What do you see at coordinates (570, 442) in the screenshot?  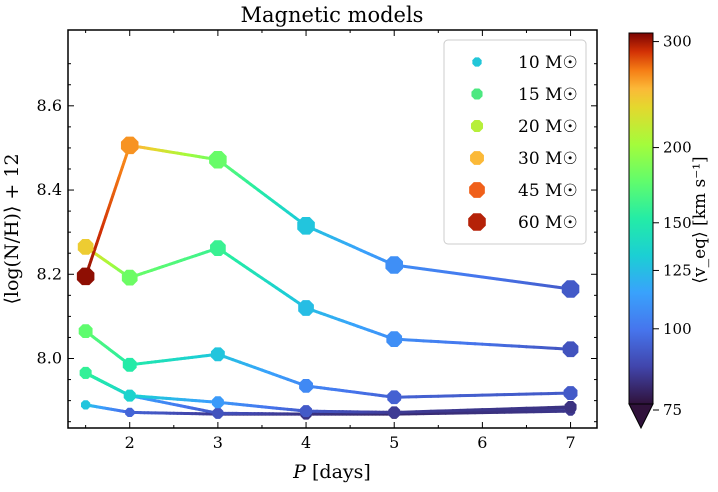 I see `x-tick-label: 7` at bounding box center [570, 442].